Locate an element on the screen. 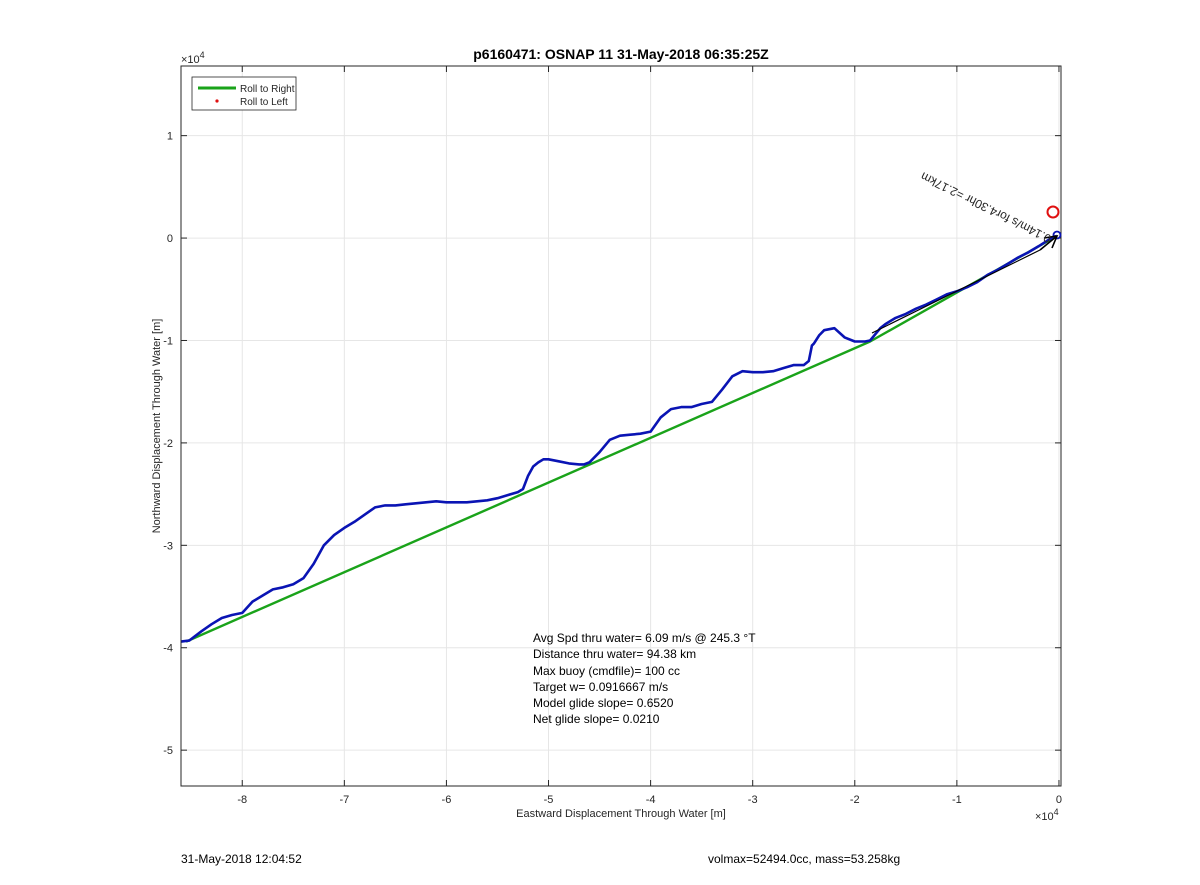 Image resolution: width=1200 pixels, height=885 pixels. y-axis-label: Northward Displacement Through Water [m] is located at coordinates (157, 426).